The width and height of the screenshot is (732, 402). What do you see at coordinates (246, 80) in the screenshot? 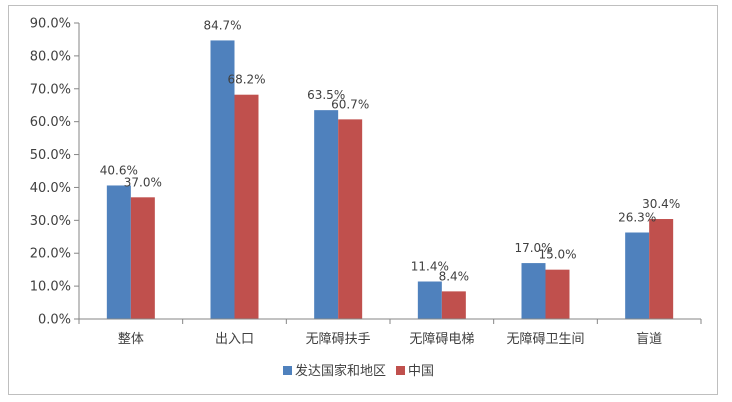
I see `data-label: 68.2%` at bounding box center [246, 80].